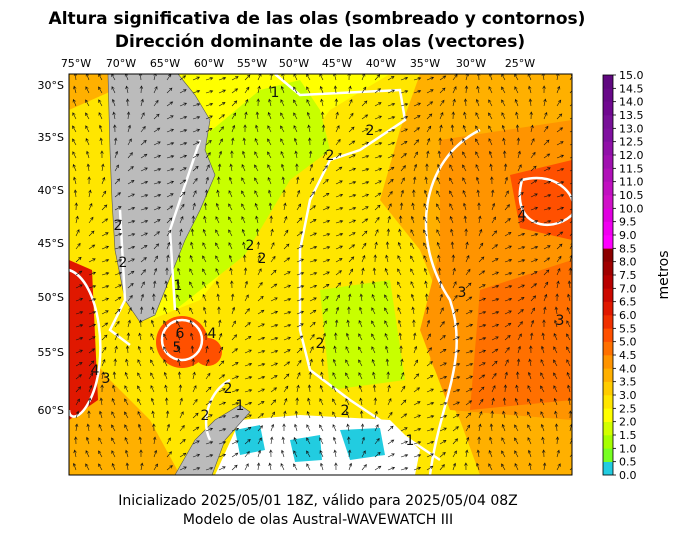 The height and width of the screenshot is (541, 679). I want to click on lat-label: 40°S, so click(51, 190).